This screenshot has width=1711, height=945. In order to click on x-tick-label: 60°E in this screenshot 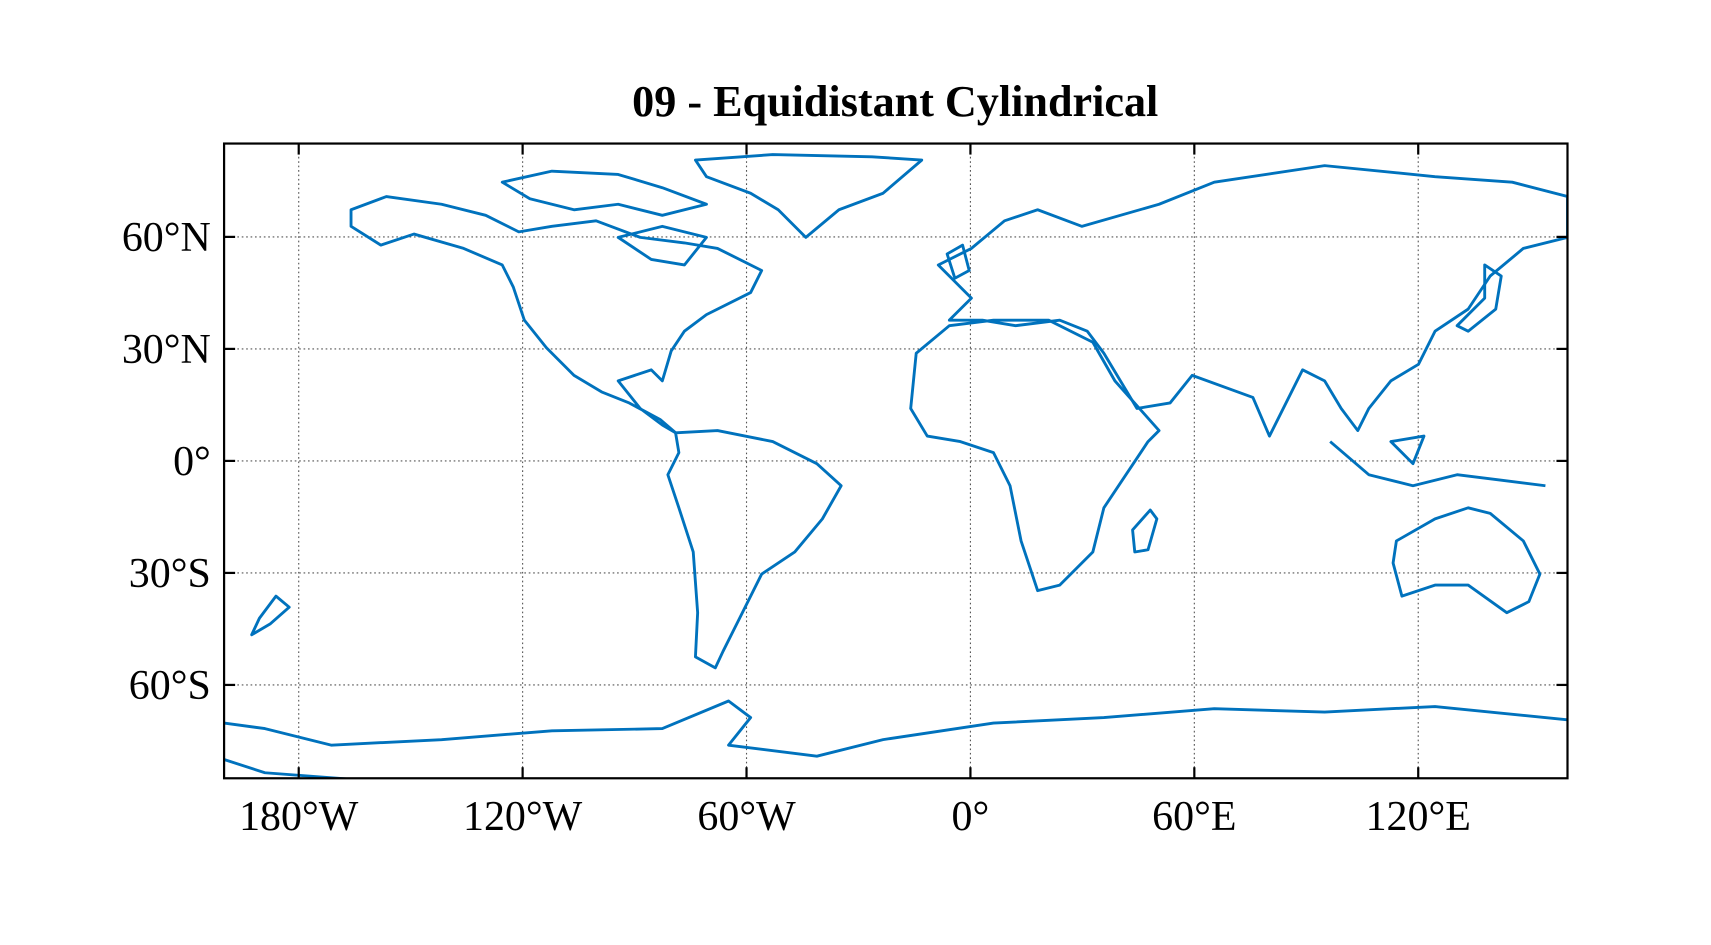, I will do `click(1194, 817)`.